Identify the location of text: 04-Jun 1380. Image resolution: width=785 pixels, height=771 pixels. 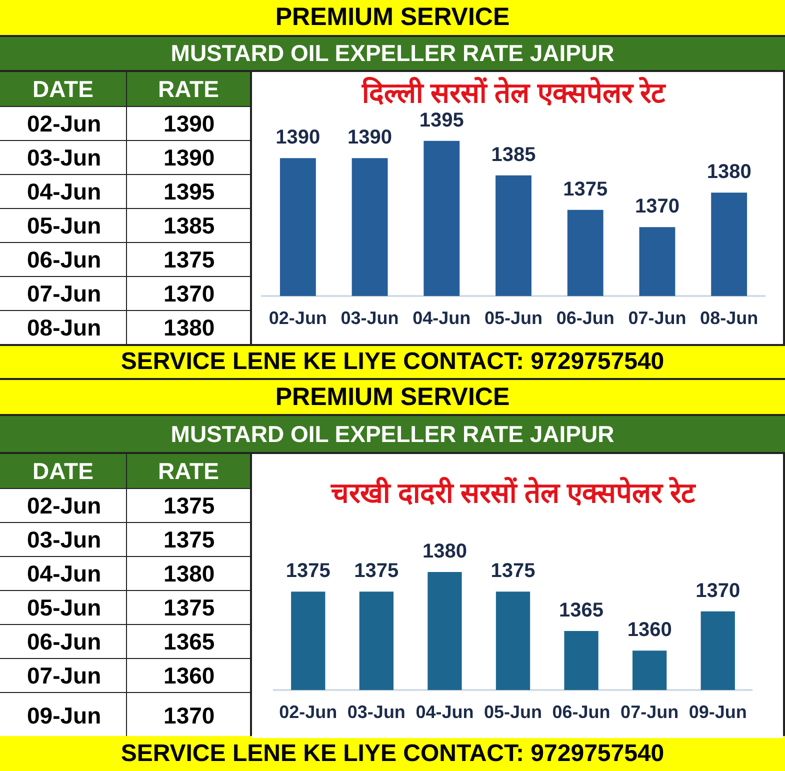
(121, 573).